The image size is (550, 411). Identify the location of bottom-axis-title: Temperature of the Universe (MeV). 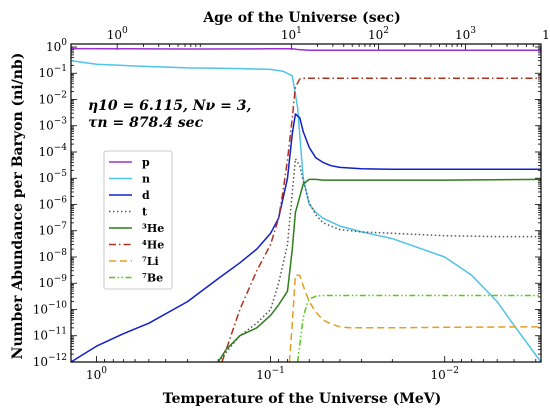
(302, 399).